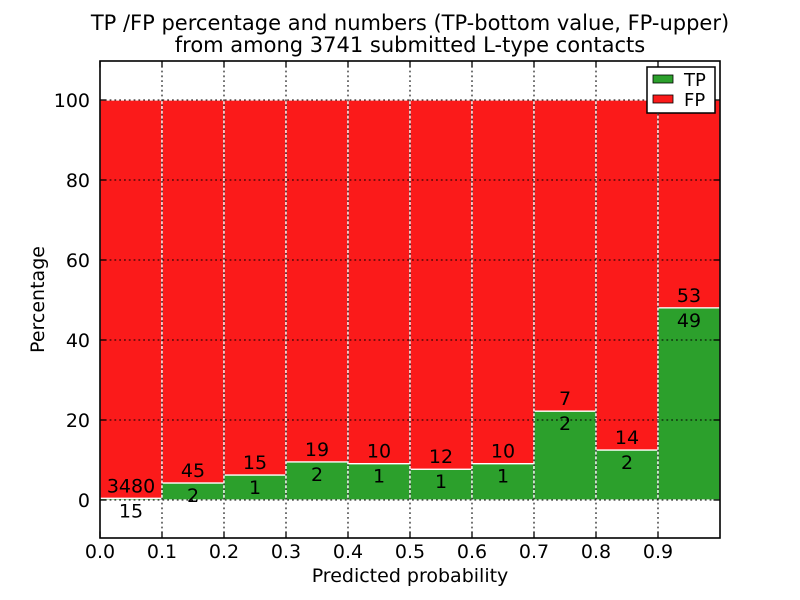 The image size is (800, 600). What do you see at coordinates (131, 486) in the screenshot?
I see `bar-fp-count-label: 3480` at bounding box center [131, 486].